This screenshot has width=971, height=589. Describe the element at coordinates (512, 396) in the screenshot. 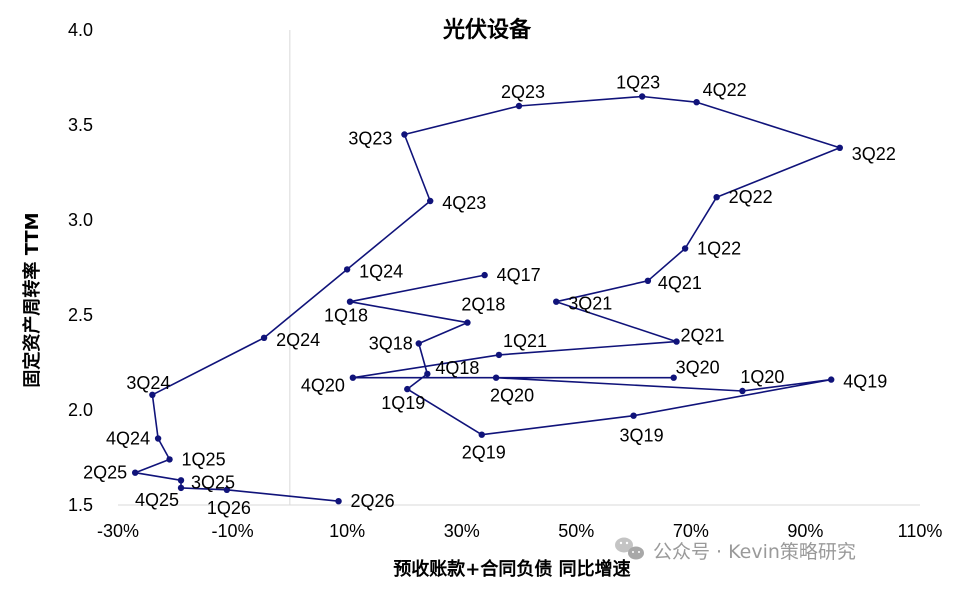

I see `point-label: 2Q20` at that location.